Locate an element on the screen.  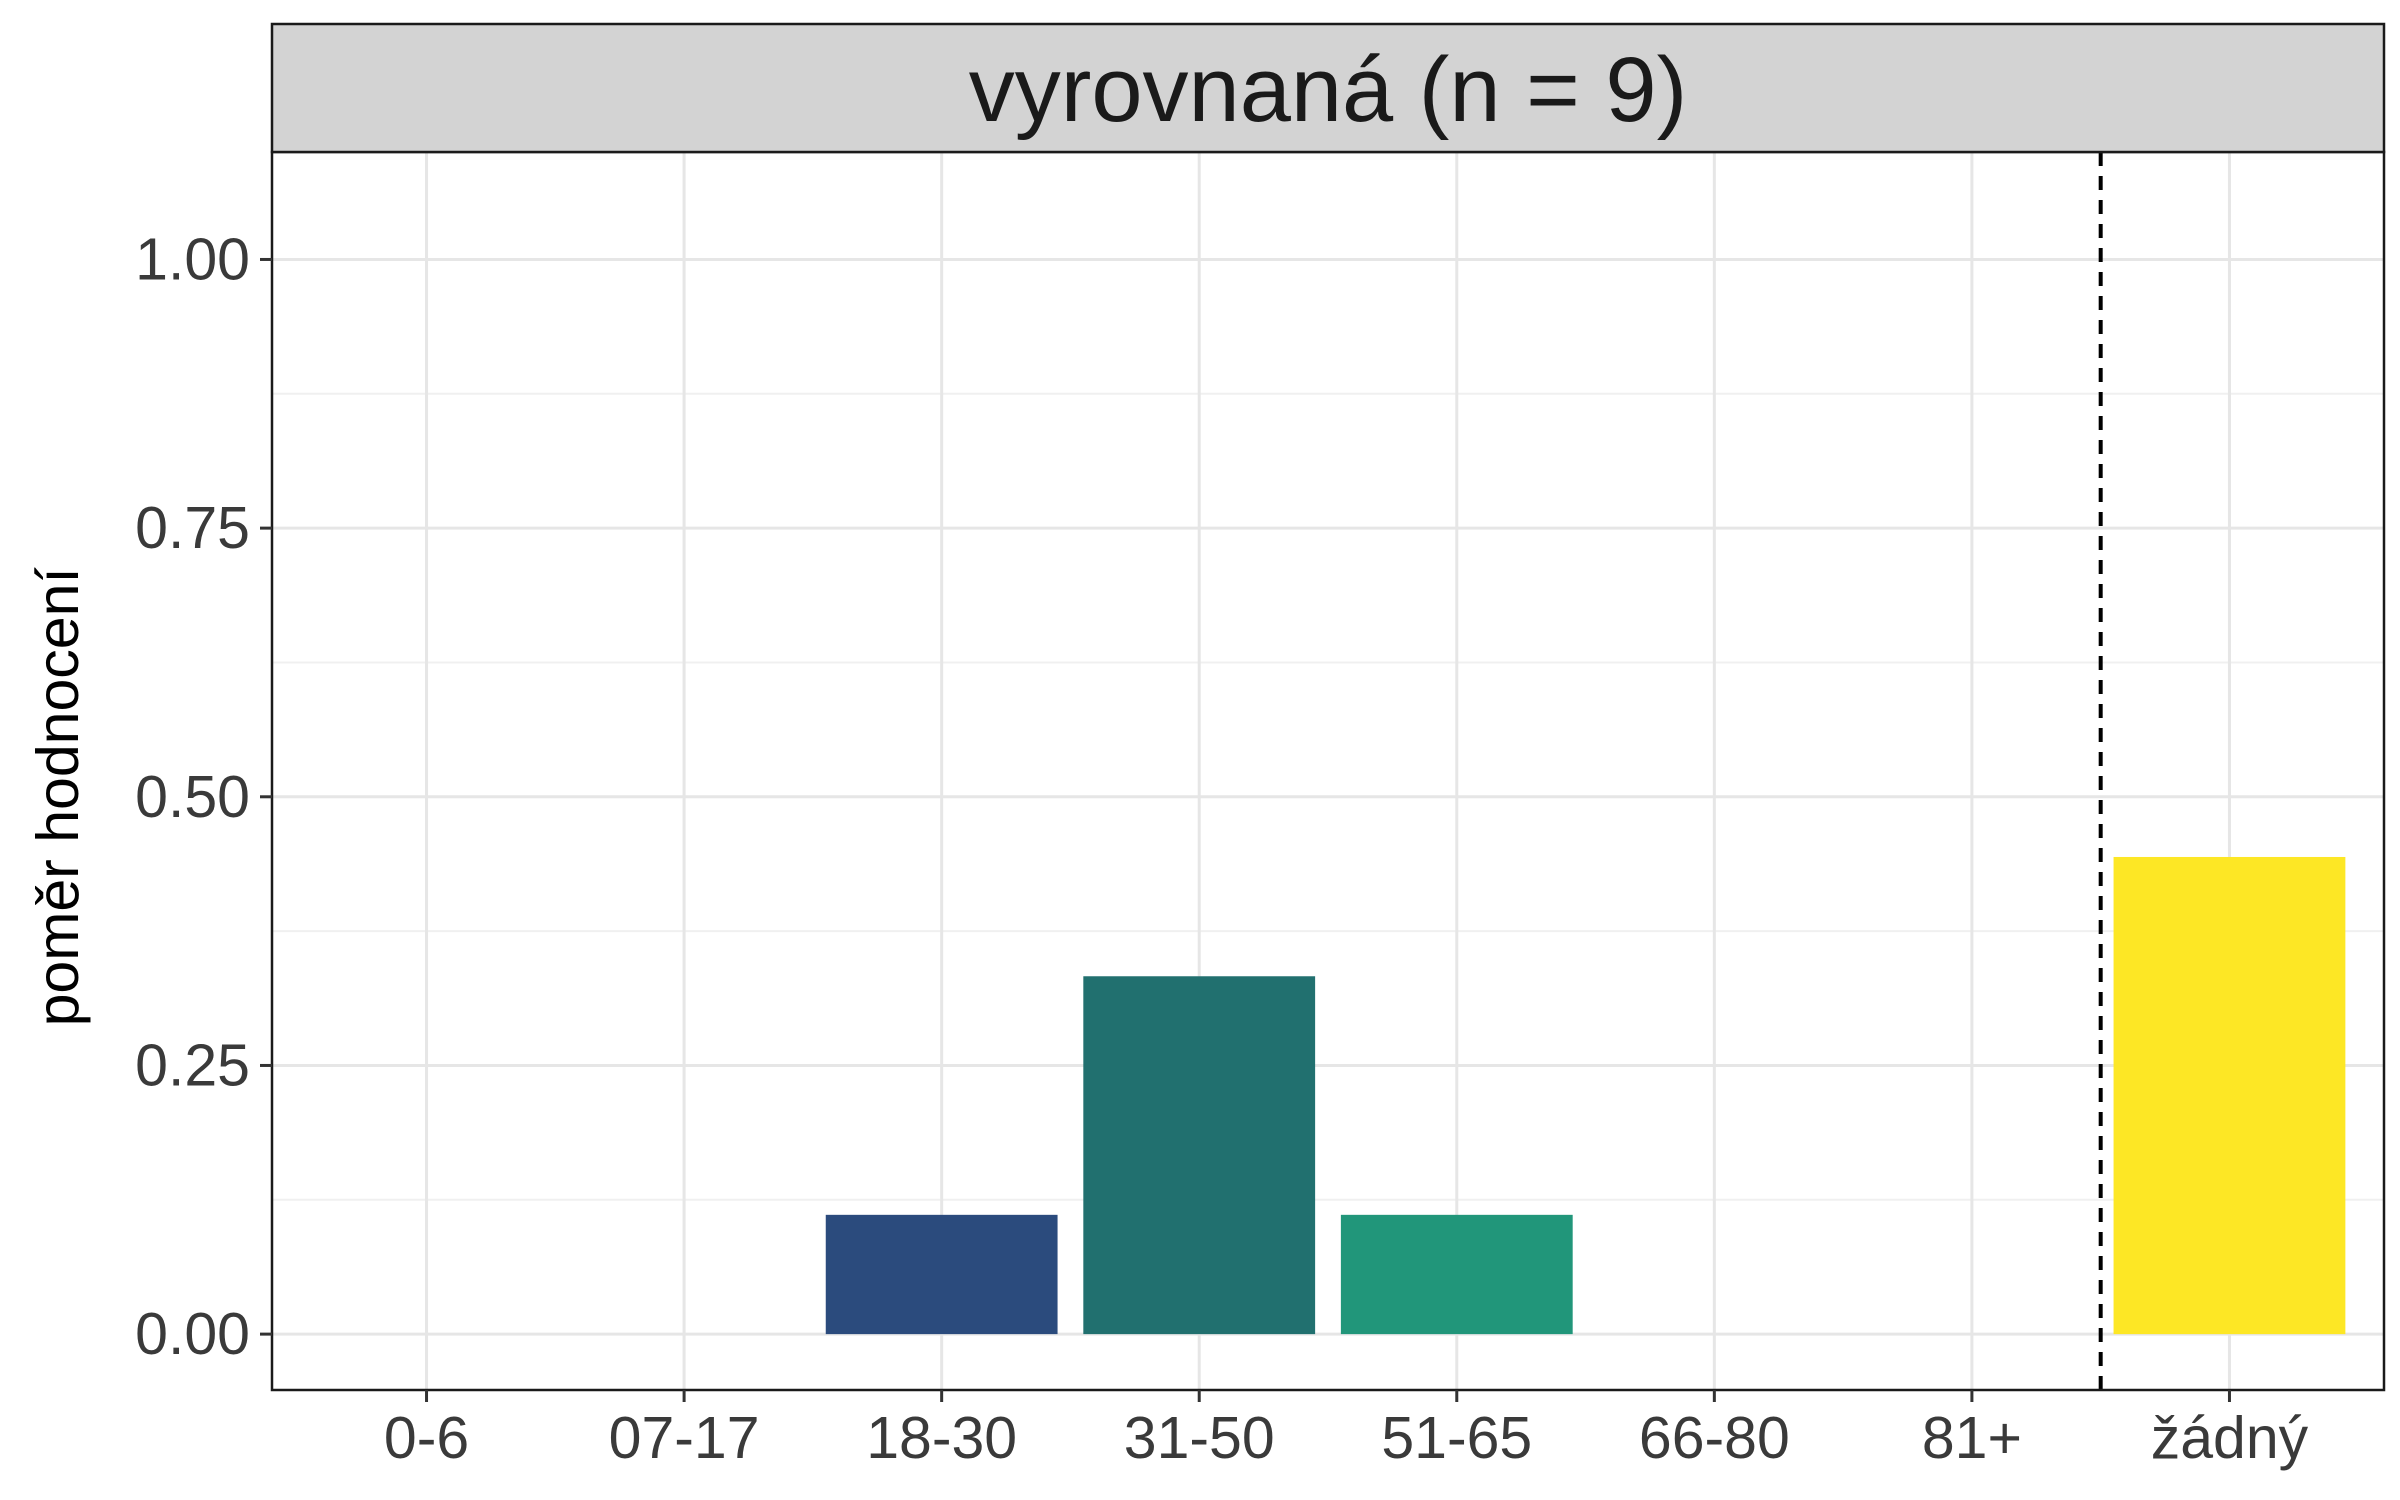
y-tick-label: 1.00 is located at coordinates (192, 259).